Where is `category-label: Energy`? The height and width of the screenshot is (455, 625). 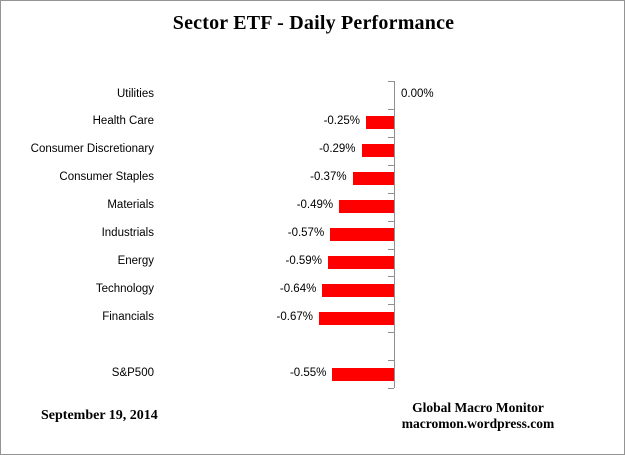 category-label: Energy is located at coordinates (135, 260).